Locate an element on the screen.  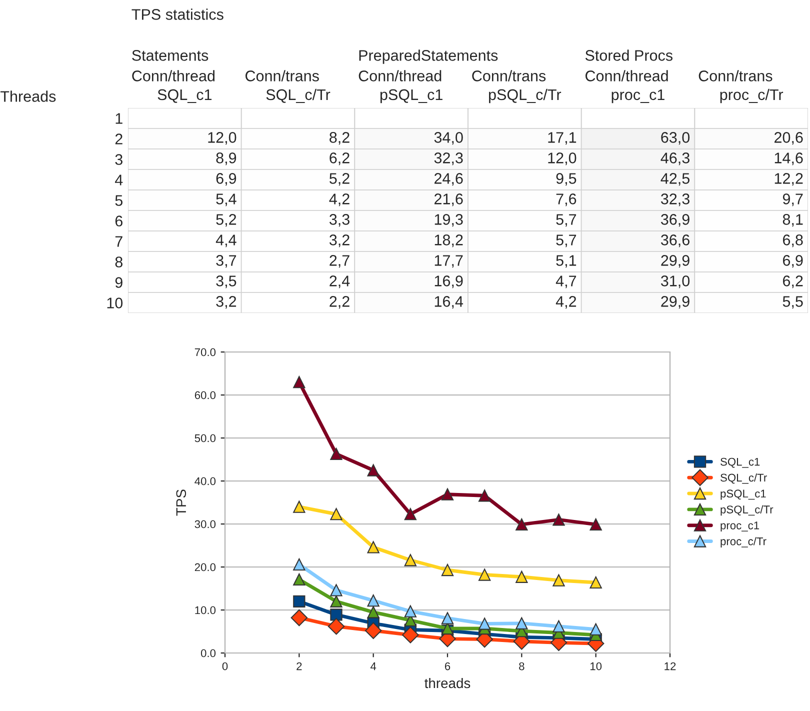
data-label: 16,9 is located at coordinates (448, 282).